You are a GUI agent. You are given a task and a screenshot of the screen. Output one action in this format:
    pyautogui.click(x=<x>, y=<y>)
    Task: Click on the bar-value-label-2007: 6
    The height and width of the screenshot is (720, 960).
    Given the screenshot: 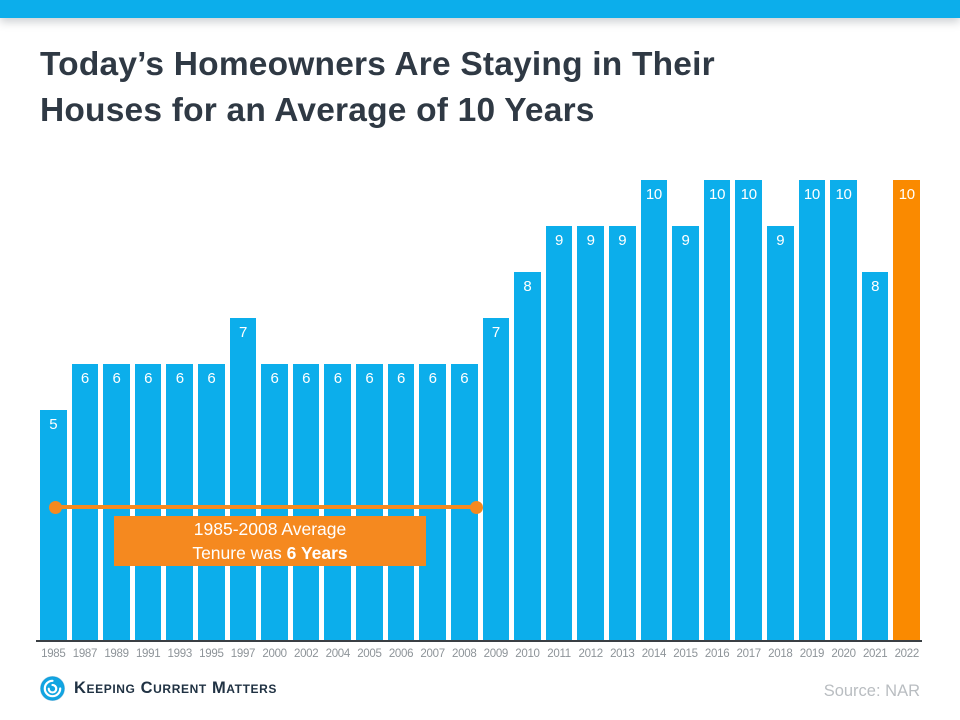 What is the action you would take?
    pyautogui.click(x=432, y=378)
    